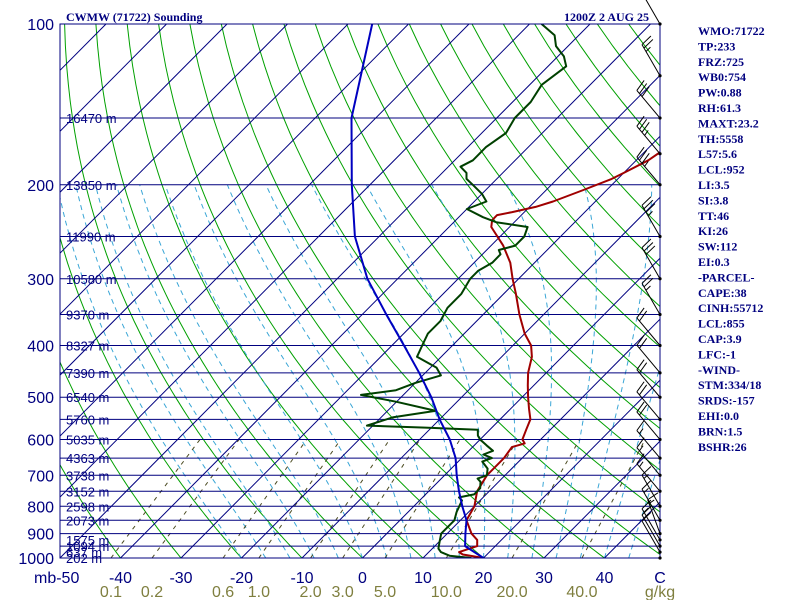 Image resolution: width=800 pixels, height=600 pixels. What do you see at coordinates (87, 540) in the screenshot?
I see `height-label: 1575 m` at bounding box center [87, 540].